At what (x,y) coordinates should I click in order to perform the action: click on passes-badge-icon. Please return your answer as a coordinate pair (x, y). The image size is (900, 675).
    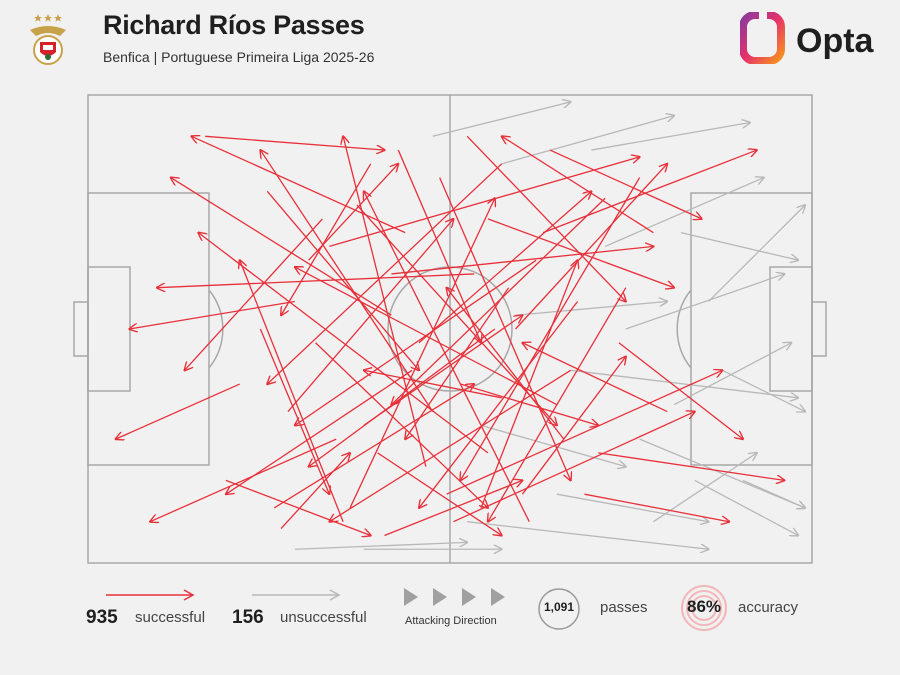
    Looking at the image, I should click on (559, 609).